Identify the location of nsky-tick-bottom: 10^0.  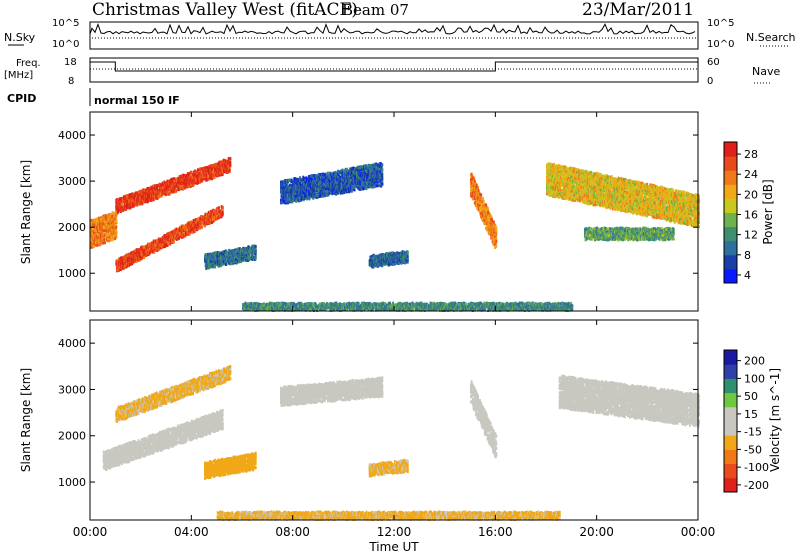
(65, 44).